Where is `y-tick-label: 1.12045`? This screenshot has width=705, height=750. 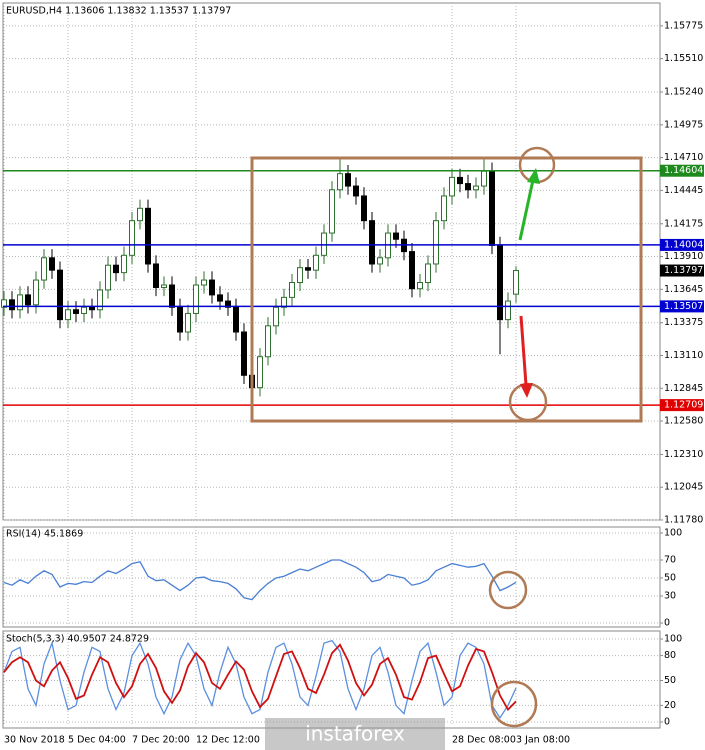
y-tick-label: 1.12045 is located at coordinates (683, 487).